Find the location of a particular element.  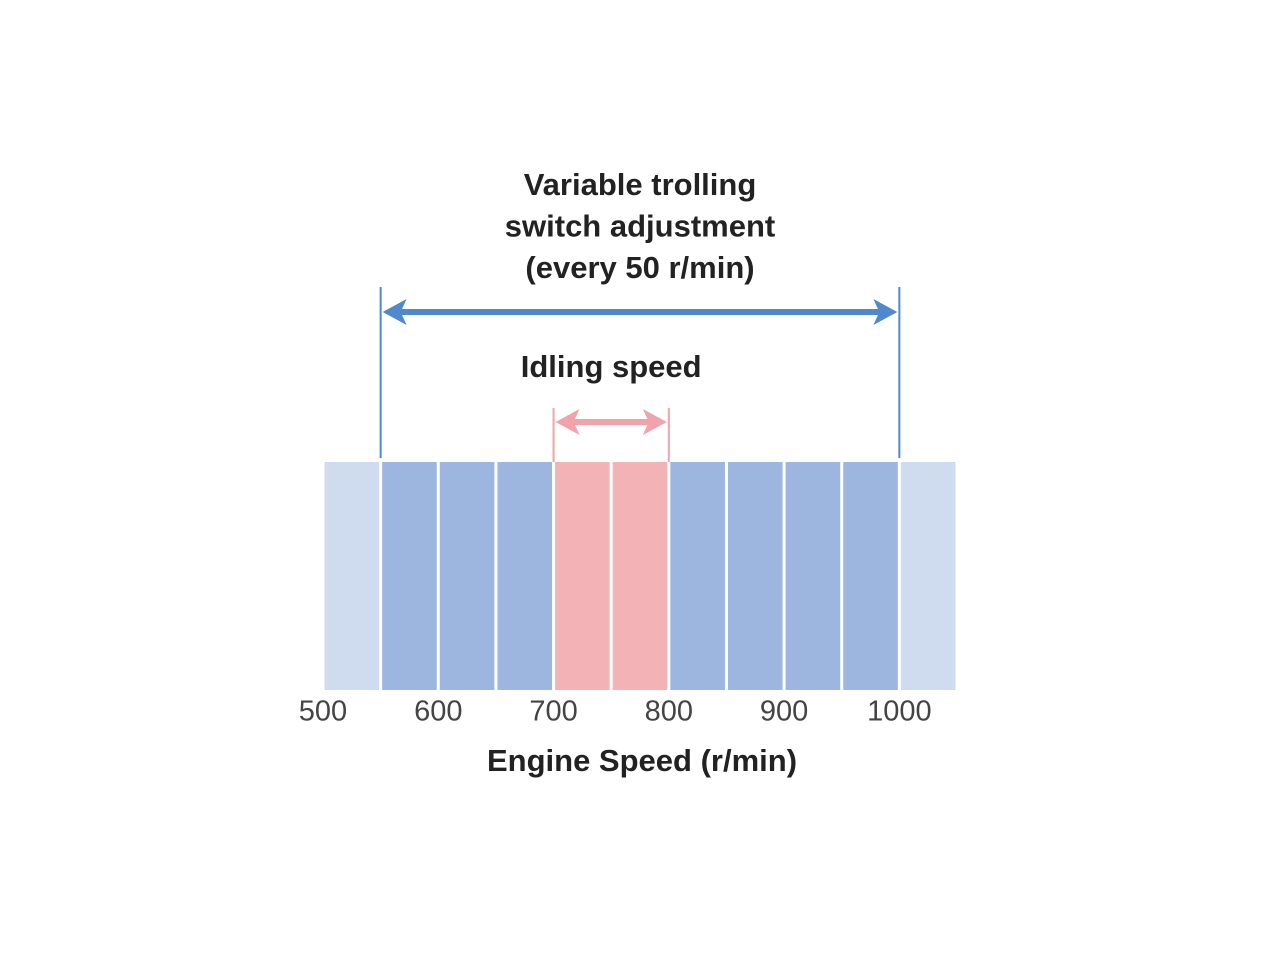

x-tick-label: 600 is located at coordinates (438, 712).